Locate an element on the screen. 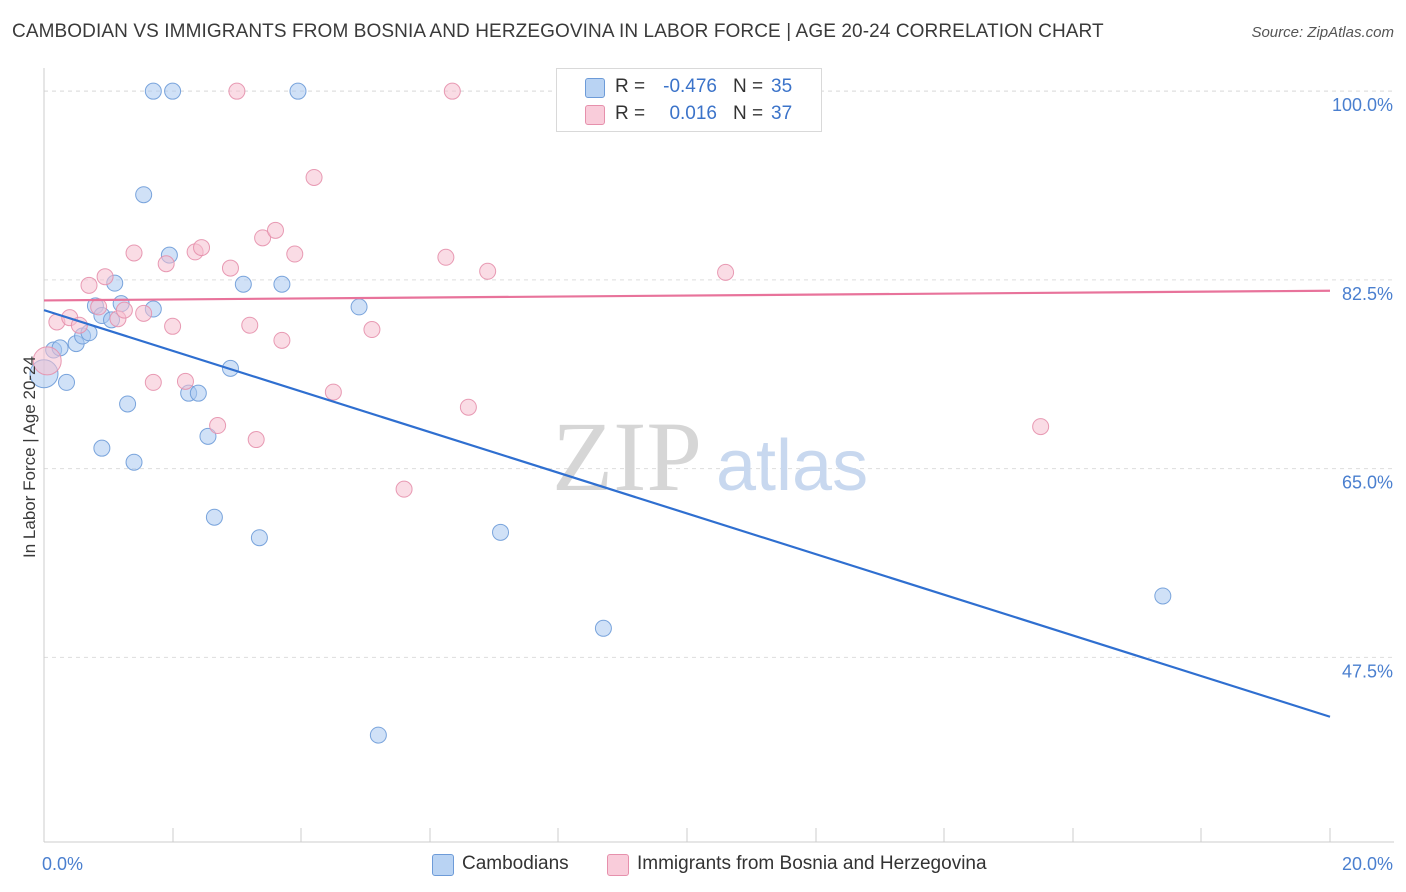 The image size is (1406, 892). y-axis-label: In Labor Force | Age 20-24 is located at coordinates (29, 457).